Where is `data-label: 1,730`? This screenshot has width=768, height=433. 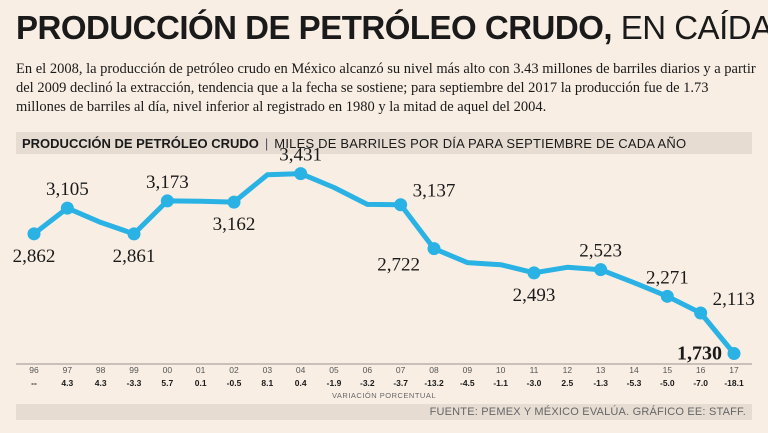 data-label: 1,730 is located at coordinates (699, 354).